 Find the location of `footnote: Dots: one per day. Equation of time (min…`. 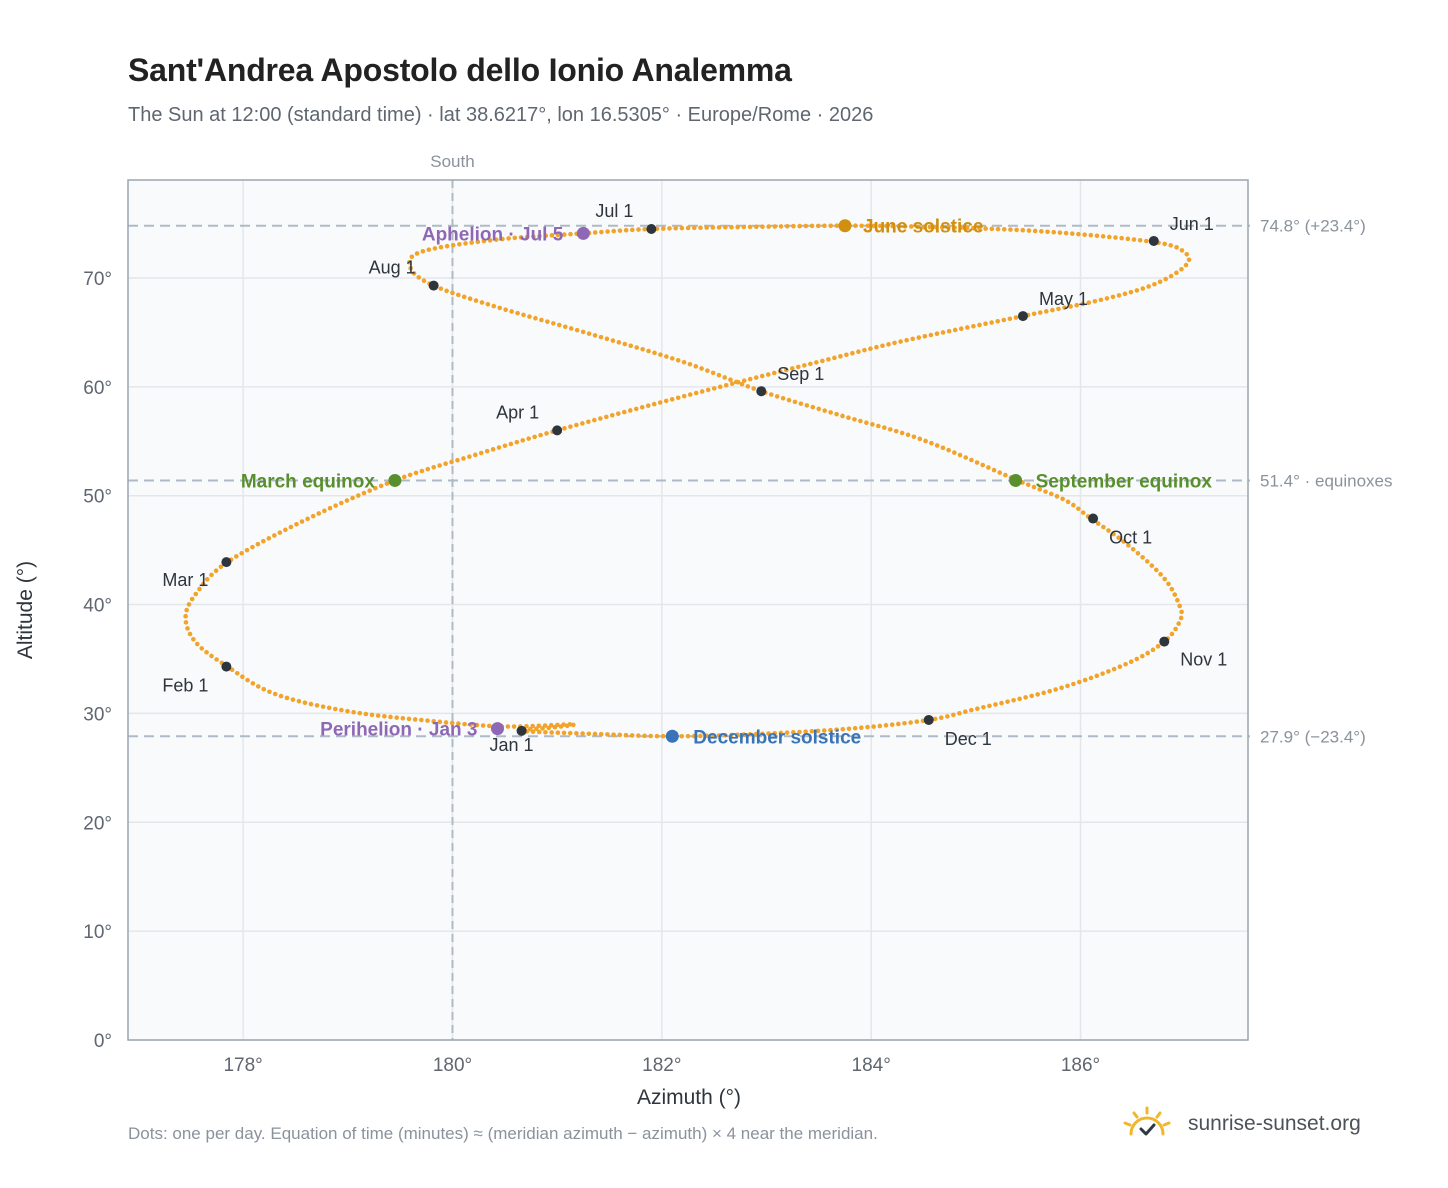

footnote: Dots: one per day. Equation of time (min… is located at coordinates (503, 1133).